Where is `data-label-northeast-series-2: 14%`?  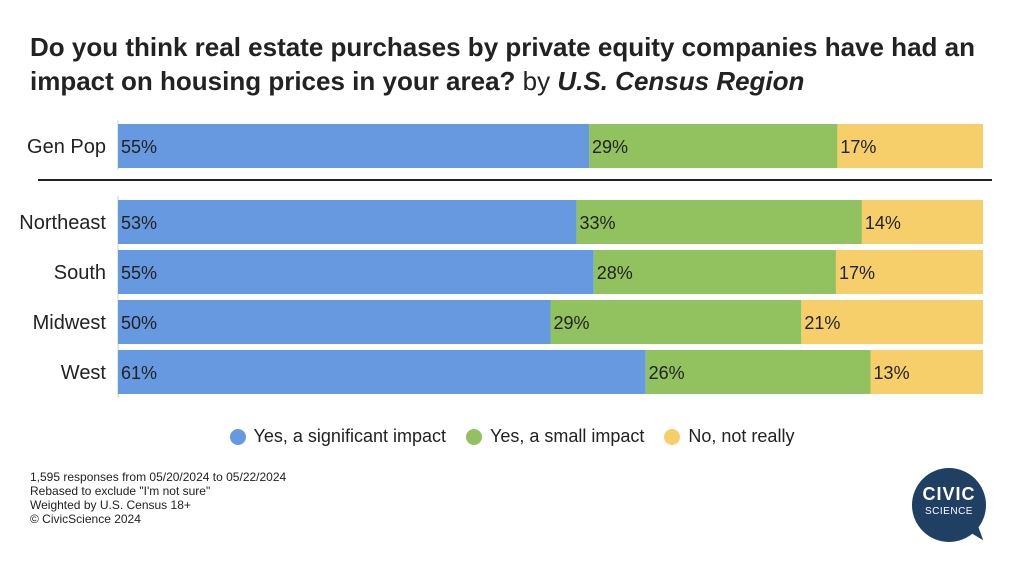
data-label-northeast-series-2: 14% is located at coordinates (883, 223).